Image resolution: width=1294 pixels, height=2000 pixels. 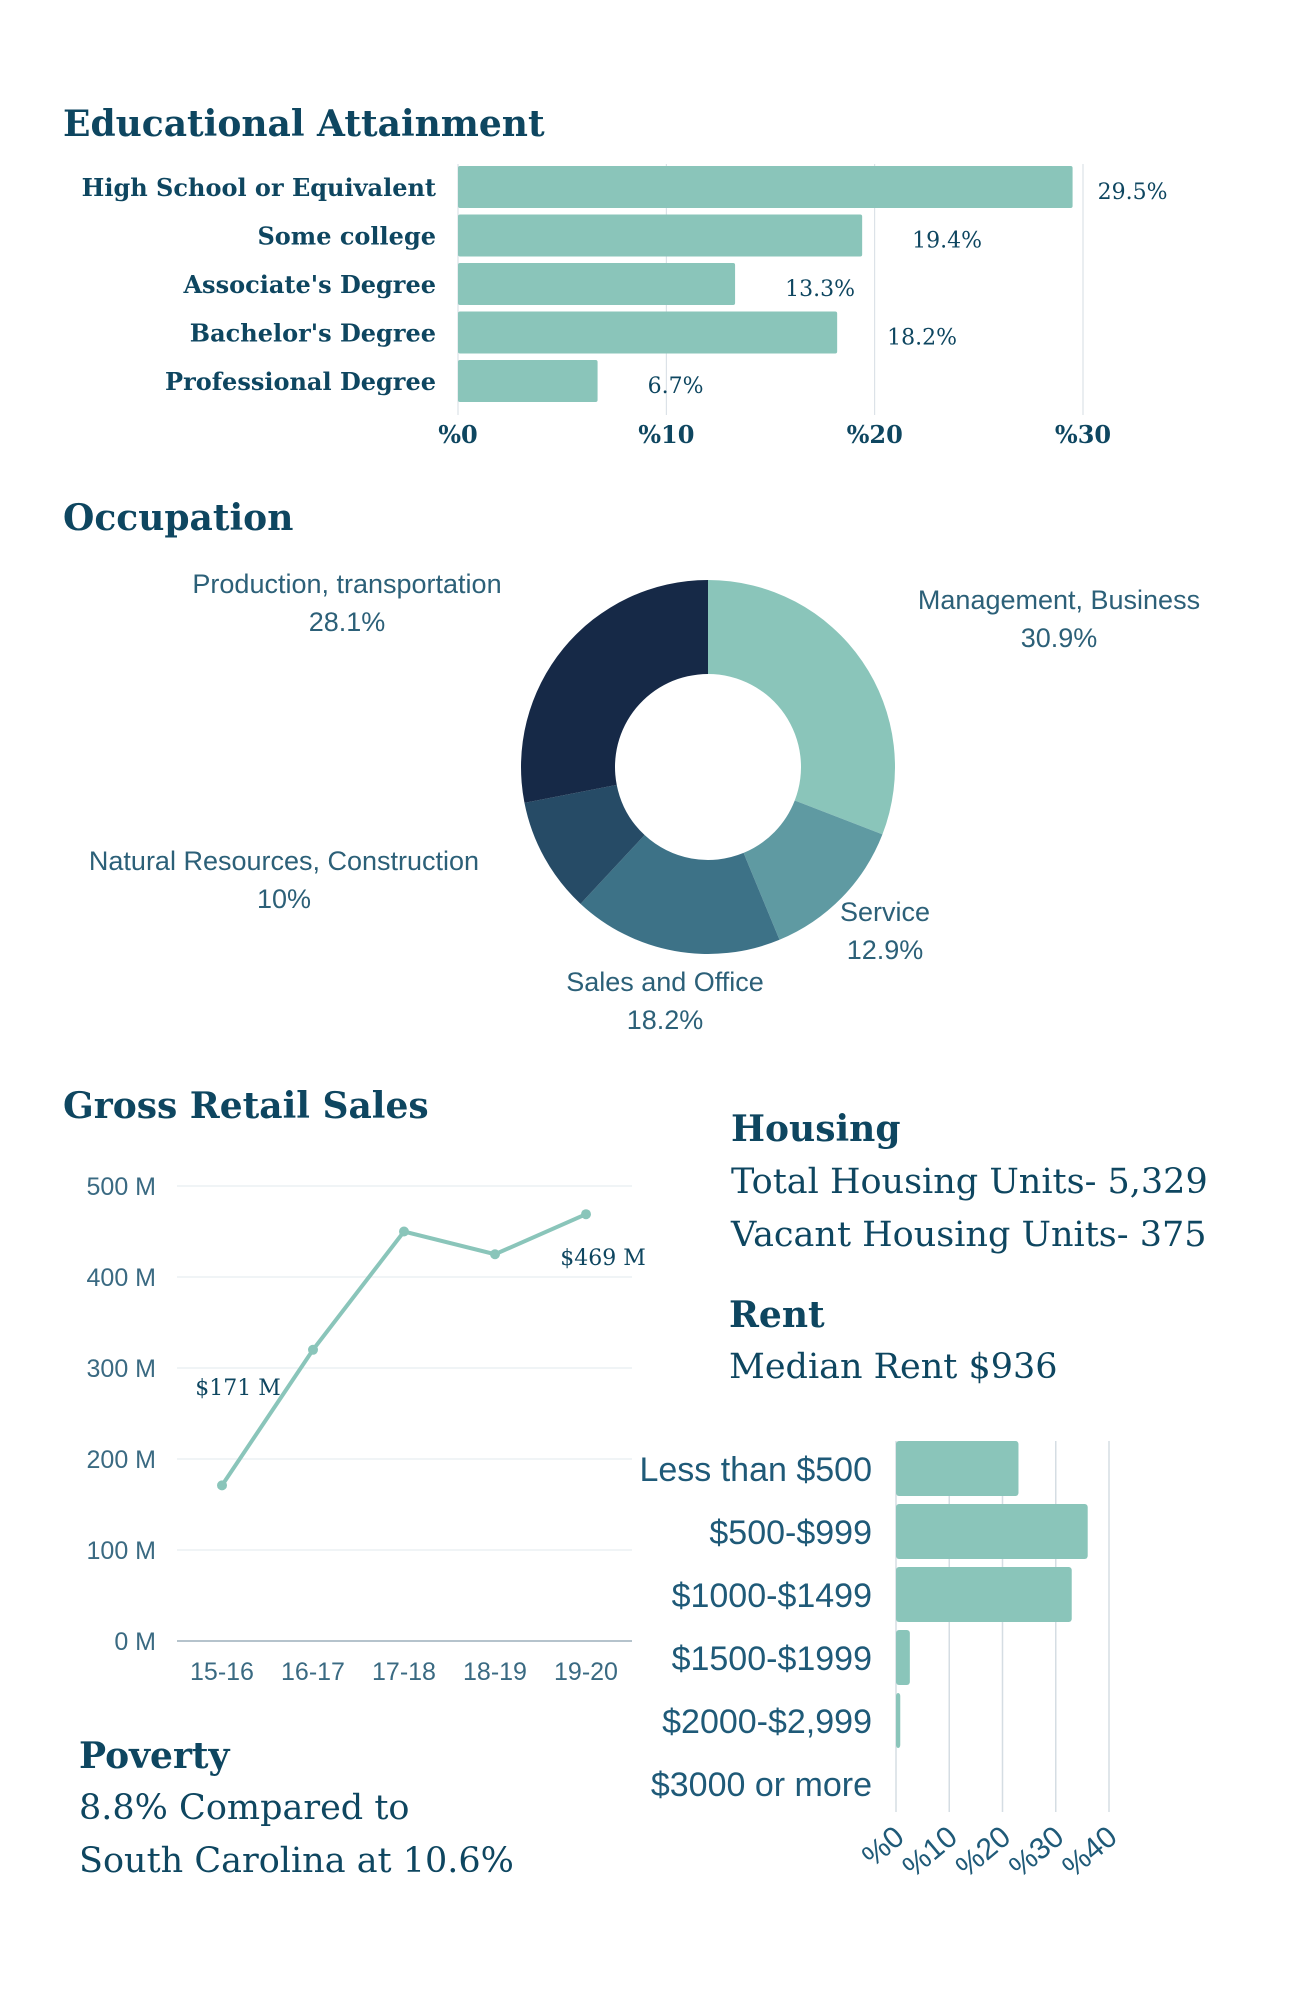 I want to click on rent-category-label: $2000-$2,999, so click(x=767, y=1722).